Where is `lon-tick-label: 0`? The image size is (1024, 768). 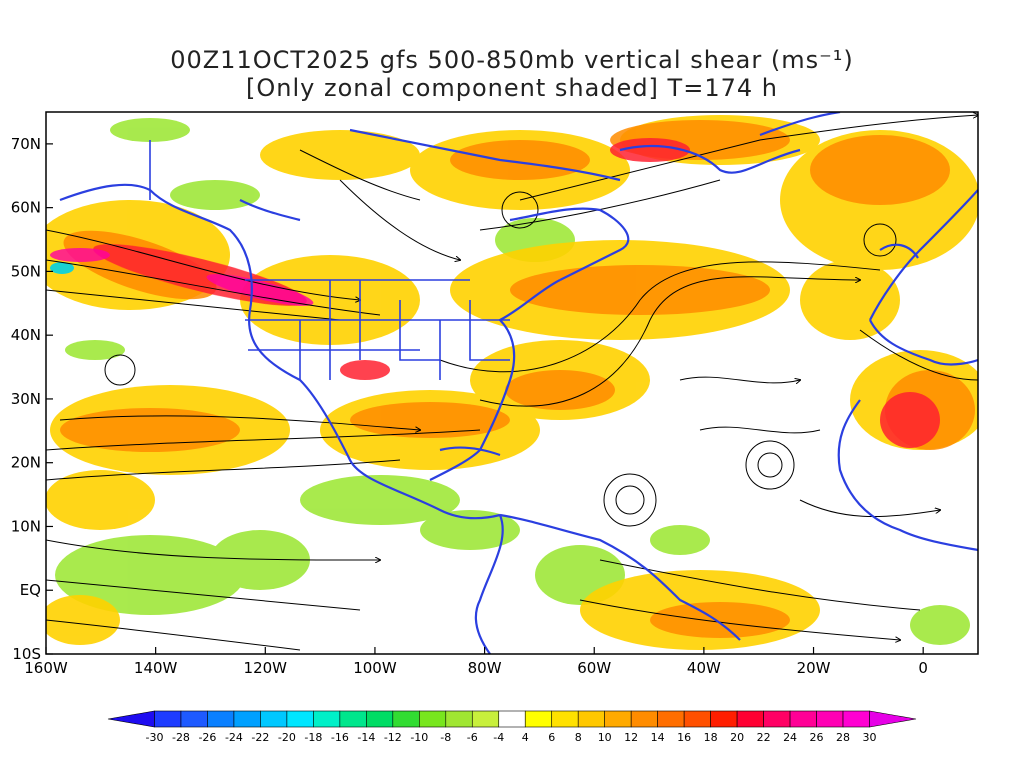
lon-tick-label: 0 is located at coordinates (923, 668).